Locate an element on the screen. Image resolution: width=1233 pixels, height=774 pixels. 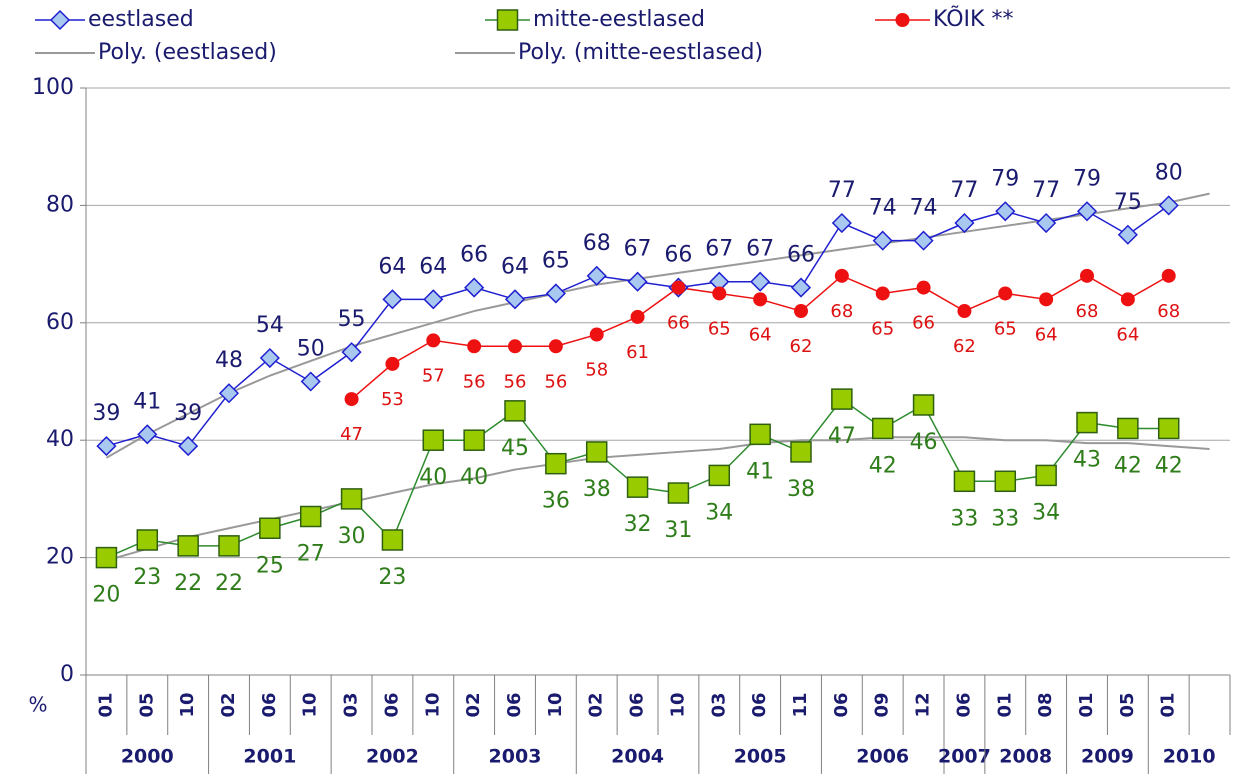
year-label: 2006 is located at coordinates (882, 757).